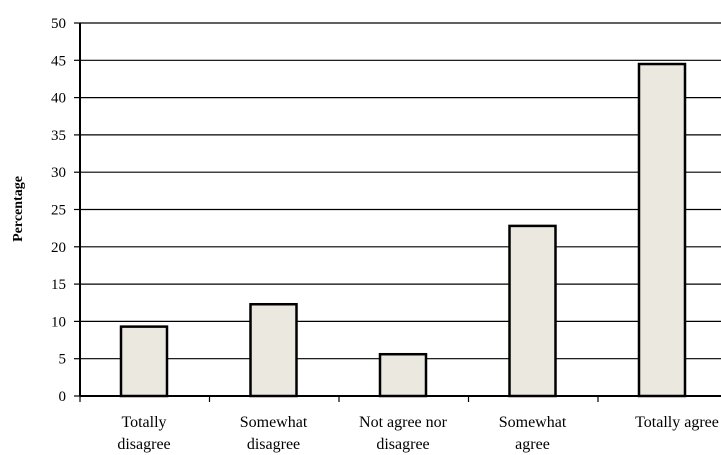  Describe the element at coordinates (58, 248) in the screenshot. I see `y-tick-label: 20` at that location.